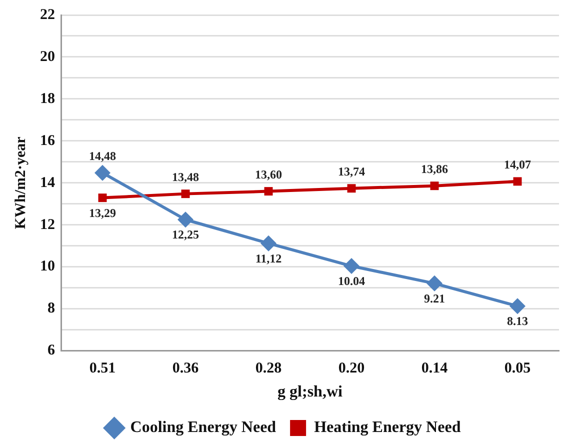 Image resolution: width=581 pixels, height=446 pixels. What do you see at coordinates (52, 350) in the screenshot?
I see `y-tick-label: 6` at bounding box center [52, 350].